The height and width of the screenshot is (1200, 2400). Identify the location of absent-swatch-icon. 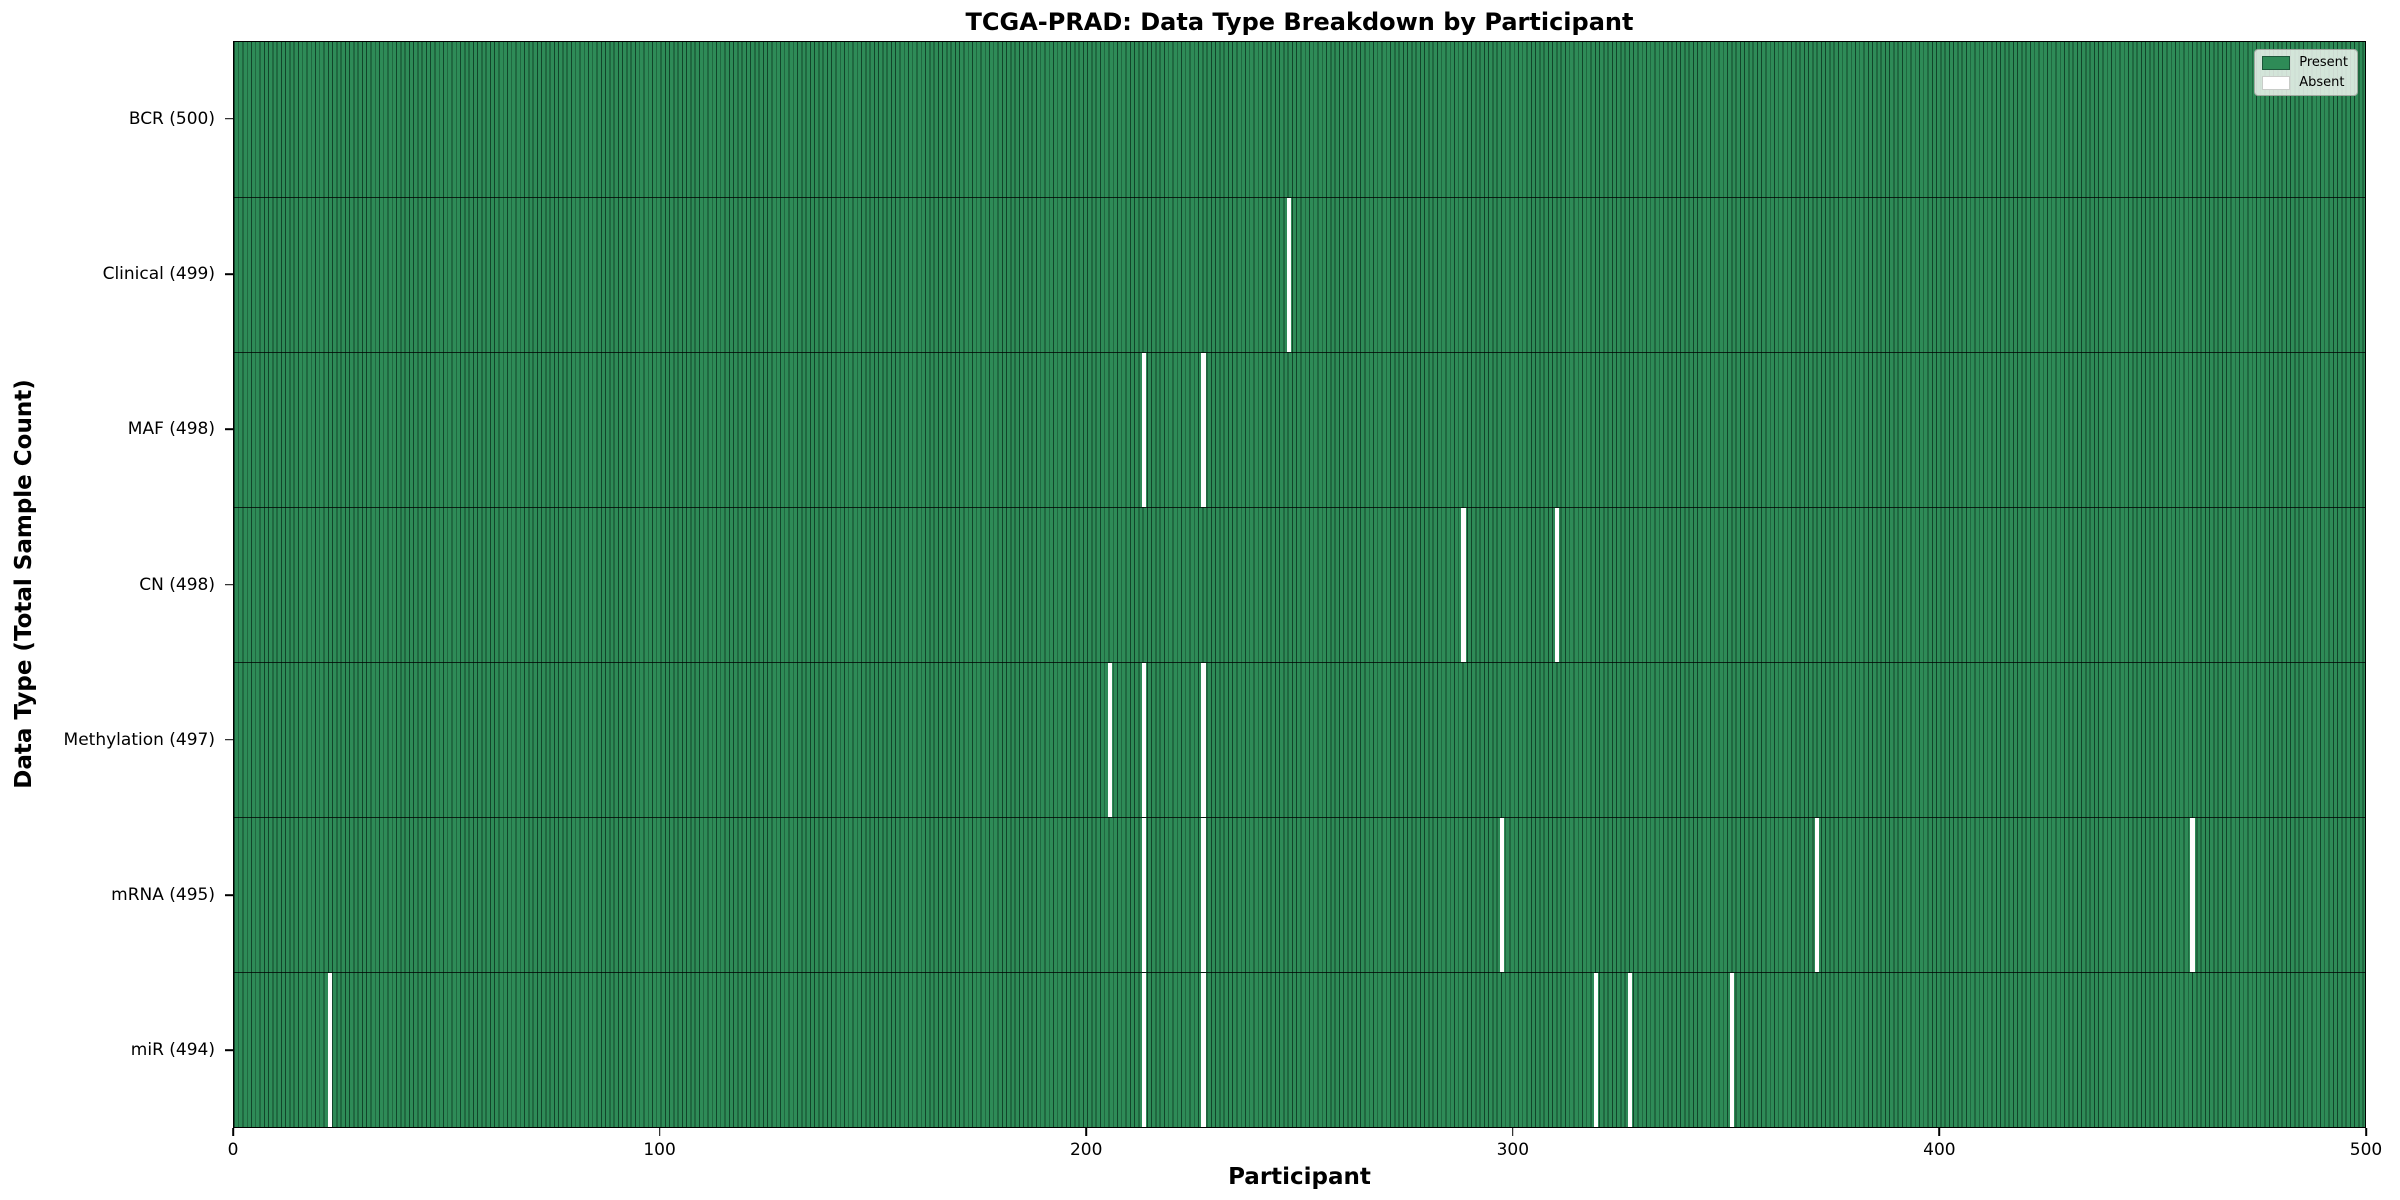
(2276, 82).